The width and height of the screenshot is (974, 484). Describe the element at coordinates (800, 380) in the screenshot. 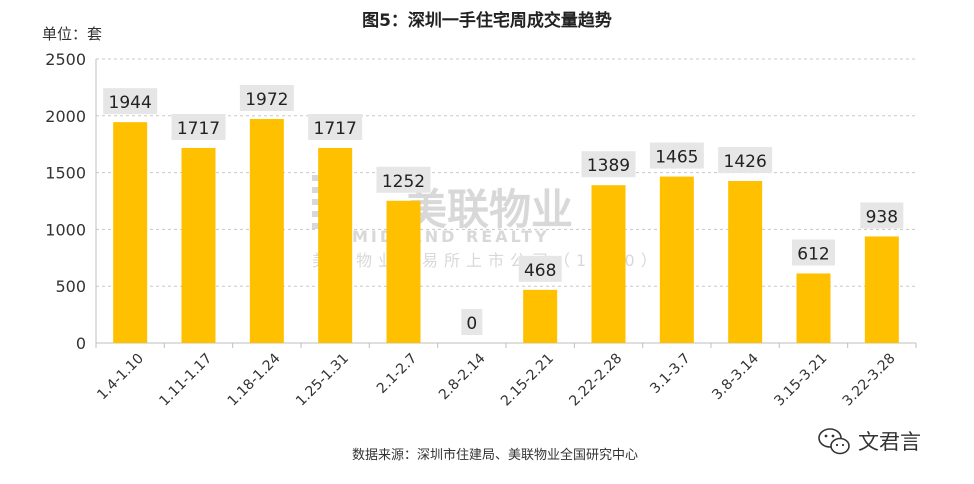

I see `x-tick-label: 3.15-3.21` at that location.